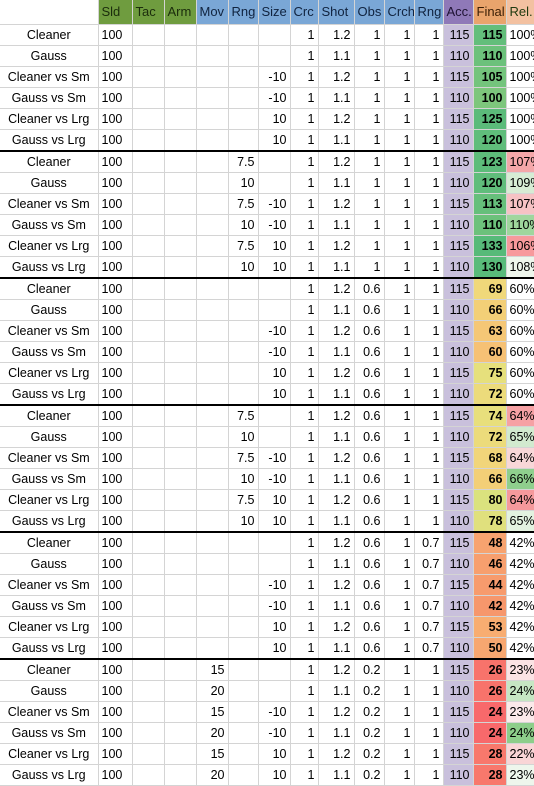 The width and height of the screenshot is (534, 786). I want to click on cell-final: 24, so click(490, 711).